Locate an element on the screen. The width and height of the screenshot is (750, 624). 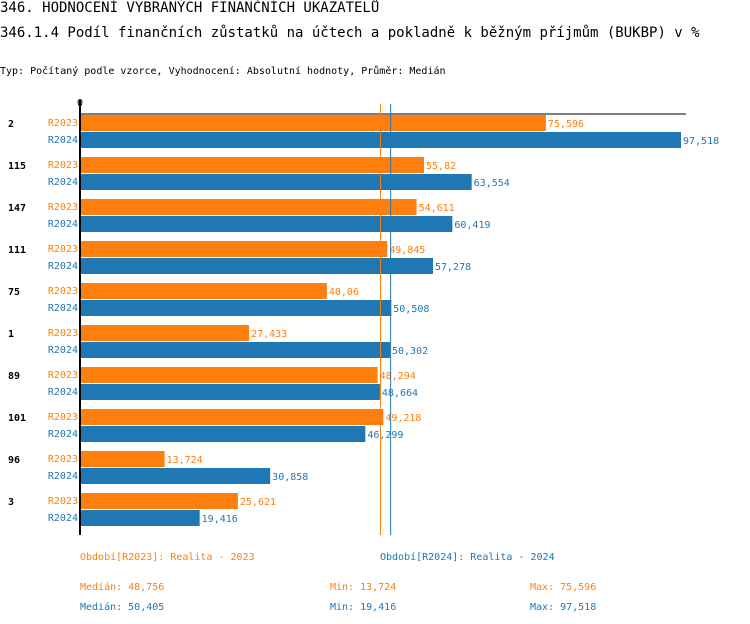
data-label: 13,724 is located at coordinates (185, 460).